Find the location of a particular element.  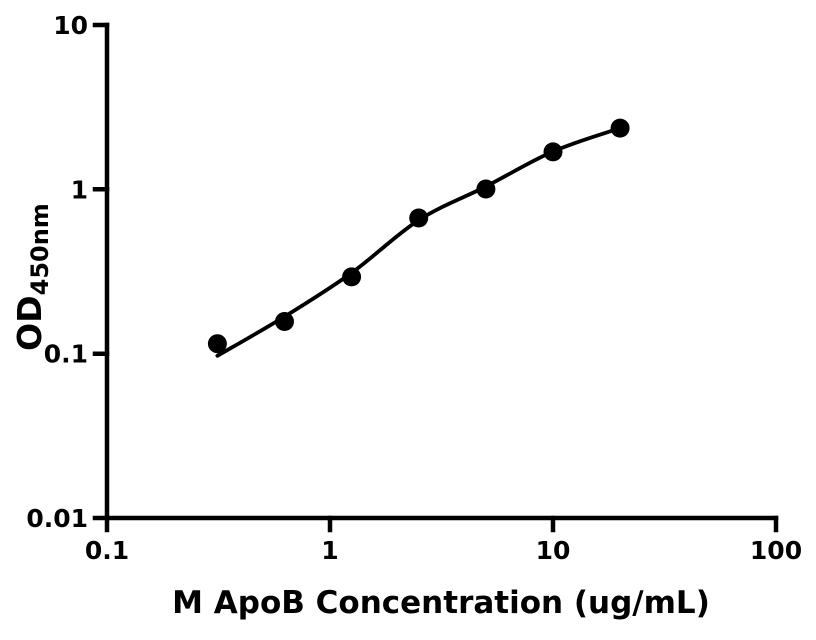

y-tick-label: 10 is located at coordinates (70, 25).